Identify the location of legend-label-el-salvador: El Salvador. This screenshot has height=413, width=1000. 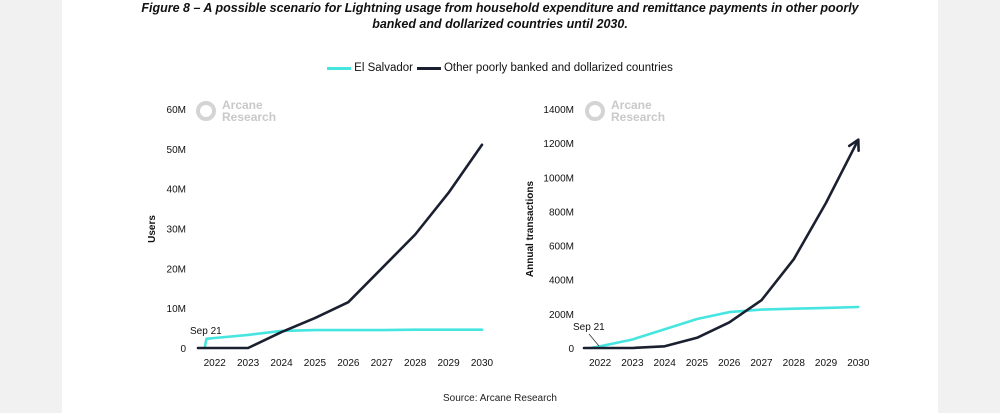
(383, 68).